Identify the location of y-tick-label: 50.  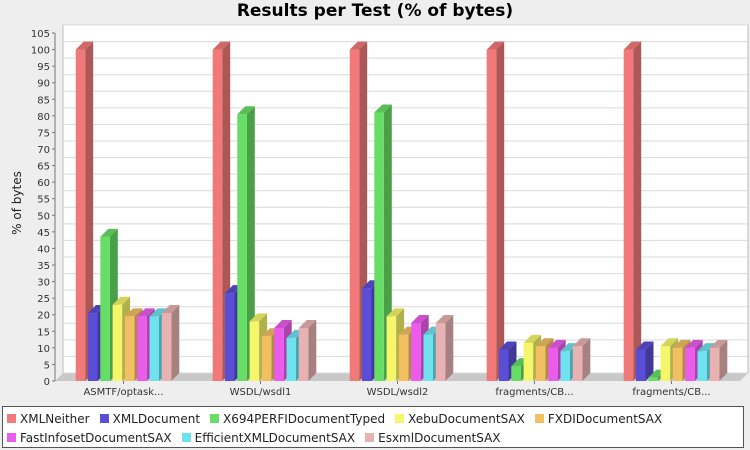
(43, 216).